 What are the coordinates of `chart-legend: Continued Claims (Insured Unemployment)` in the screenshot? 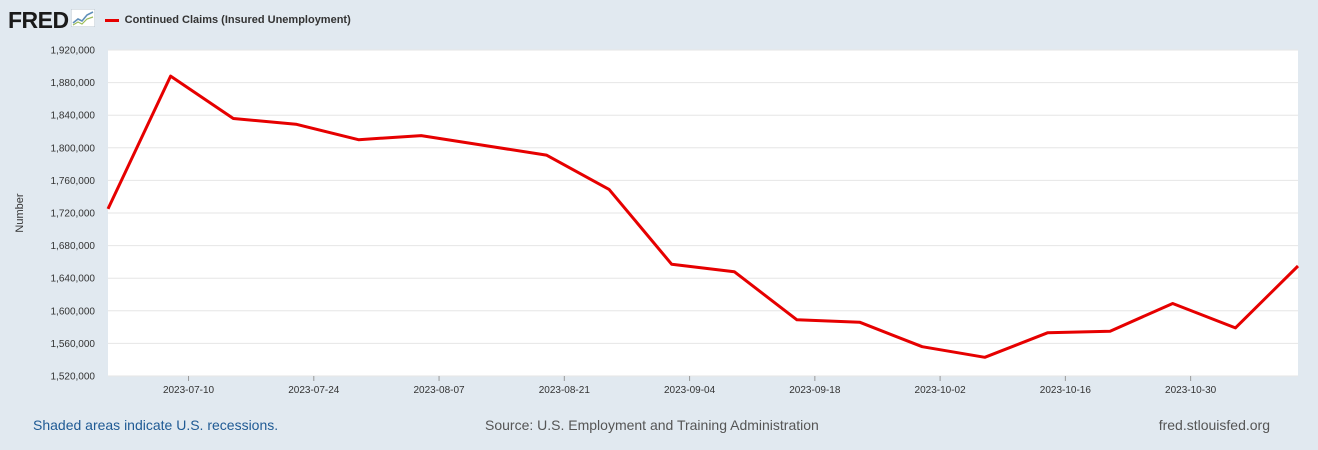 It's located at (227, 20).